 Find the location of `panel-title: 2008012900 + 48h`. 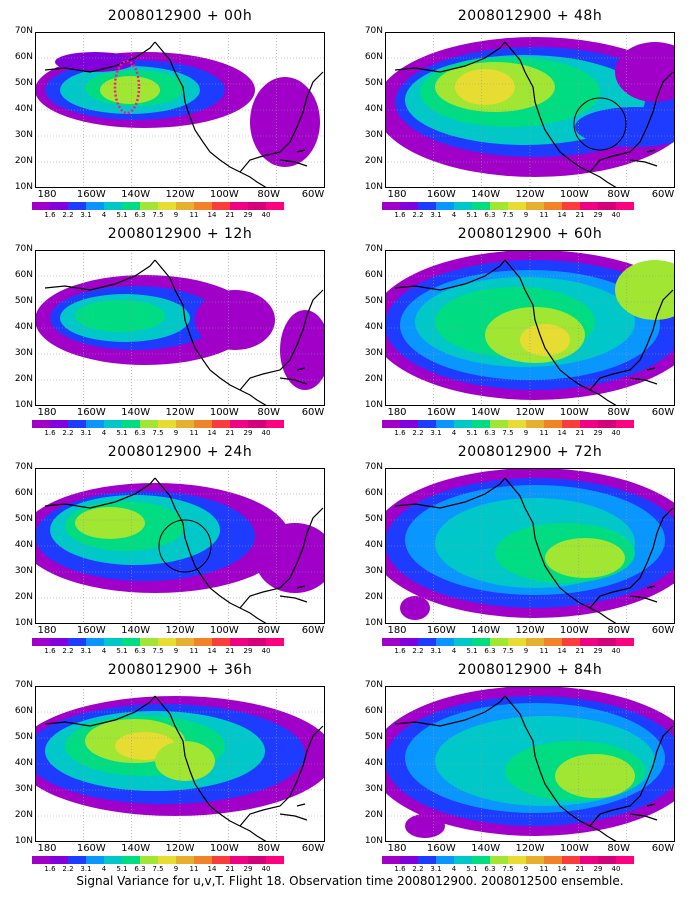

panel-title: 2008012900 + 48h is located at coordinates (530, 16).